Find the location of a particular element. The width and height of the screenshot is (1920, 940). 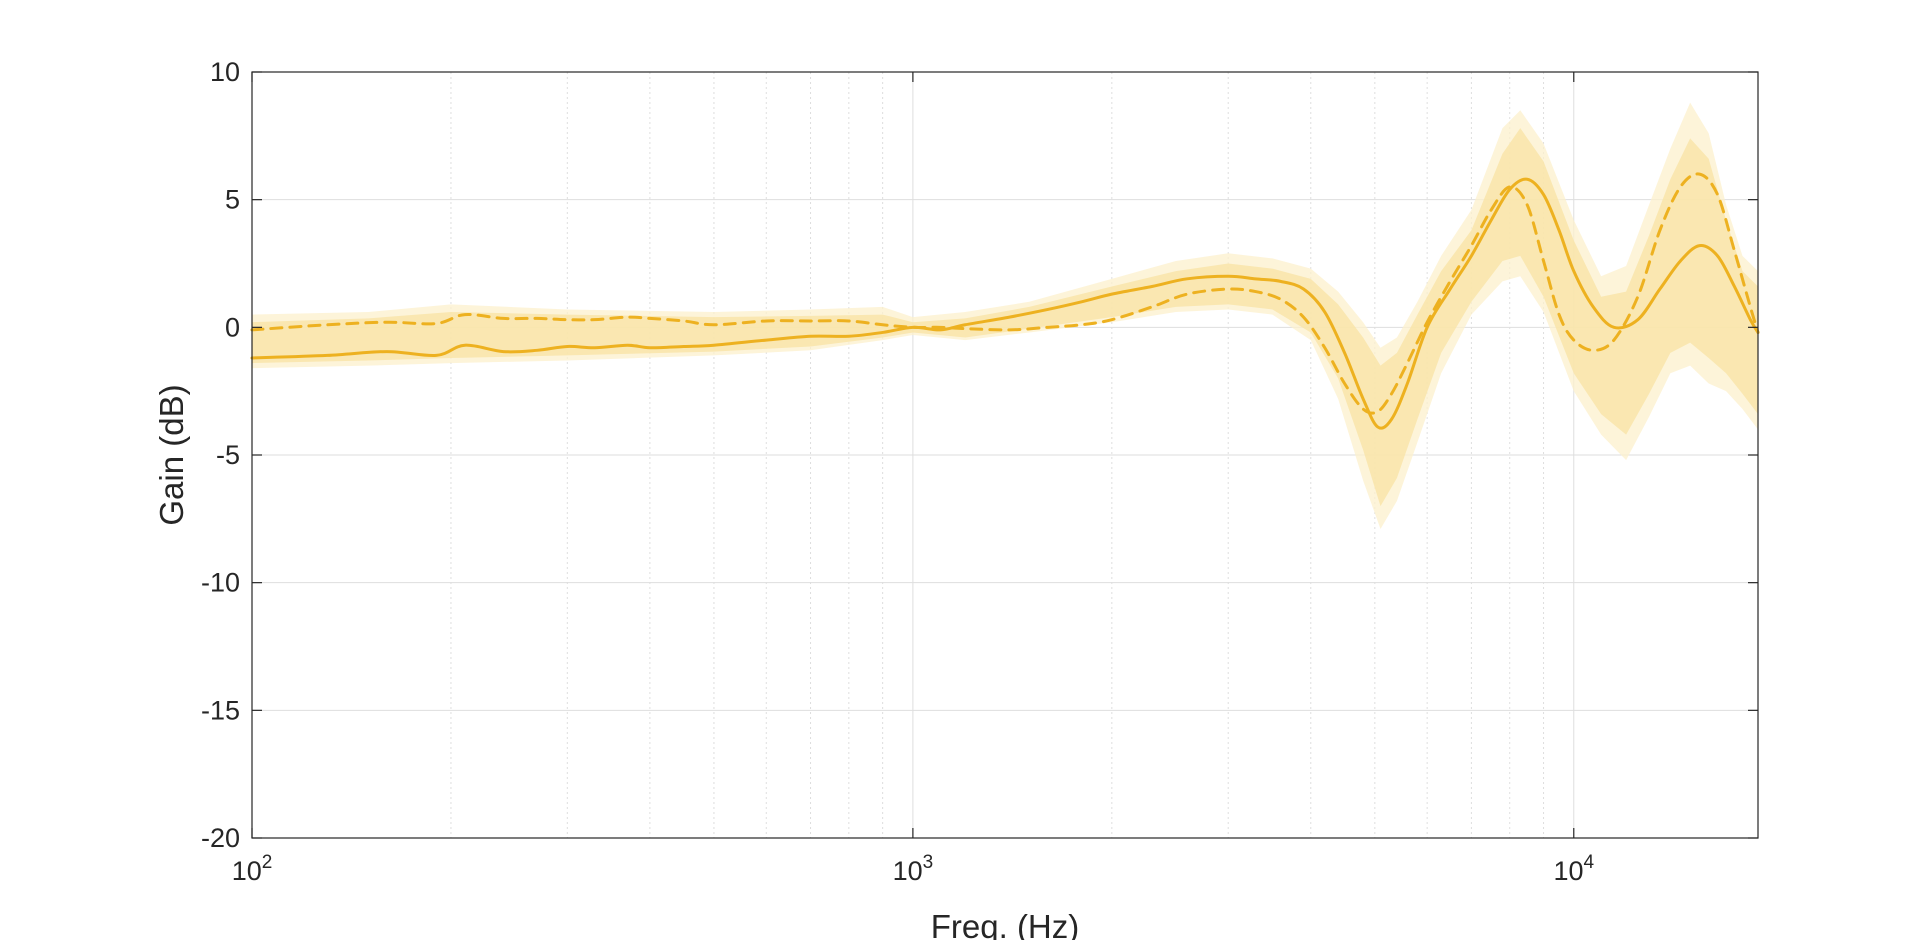

y-tick-label: 0 is located at coordinates (232, 327).